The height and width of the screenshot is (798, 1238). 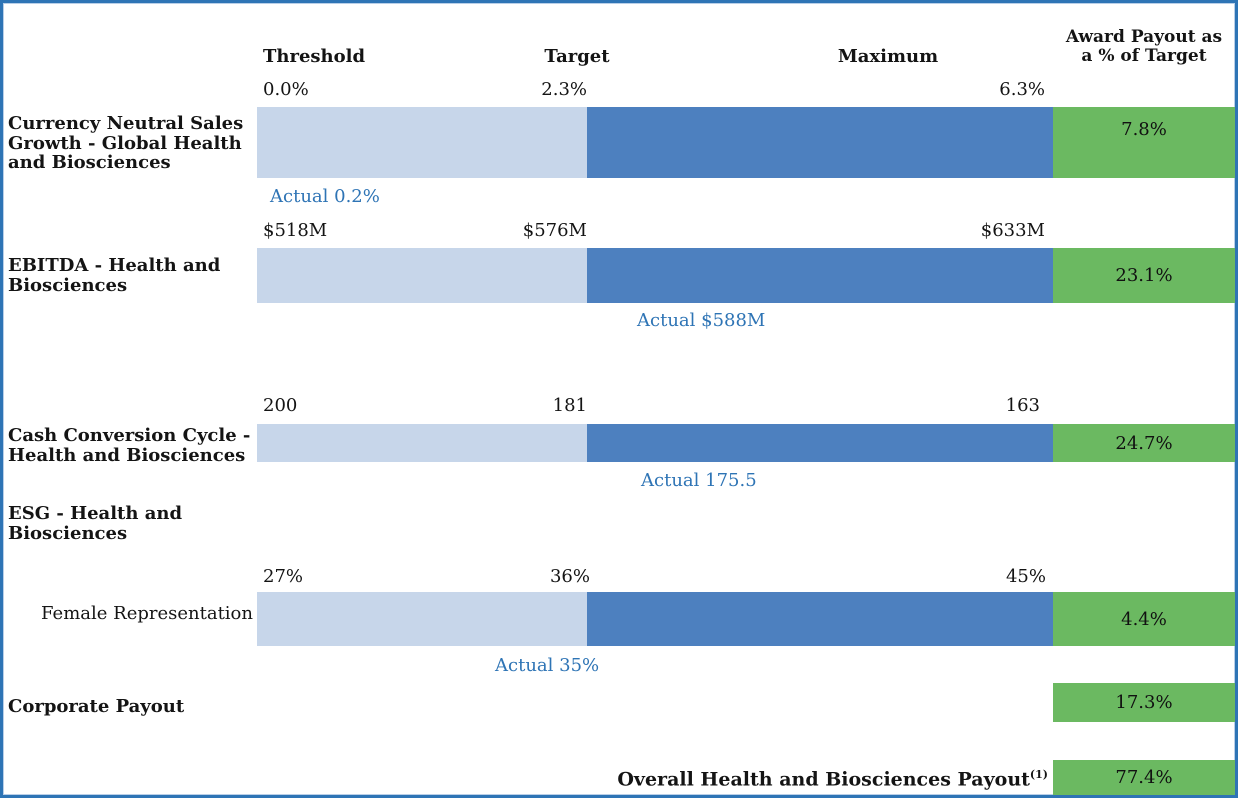 I want to click on row2-payout-box: 23.1%, so click(x=1144, y=275).